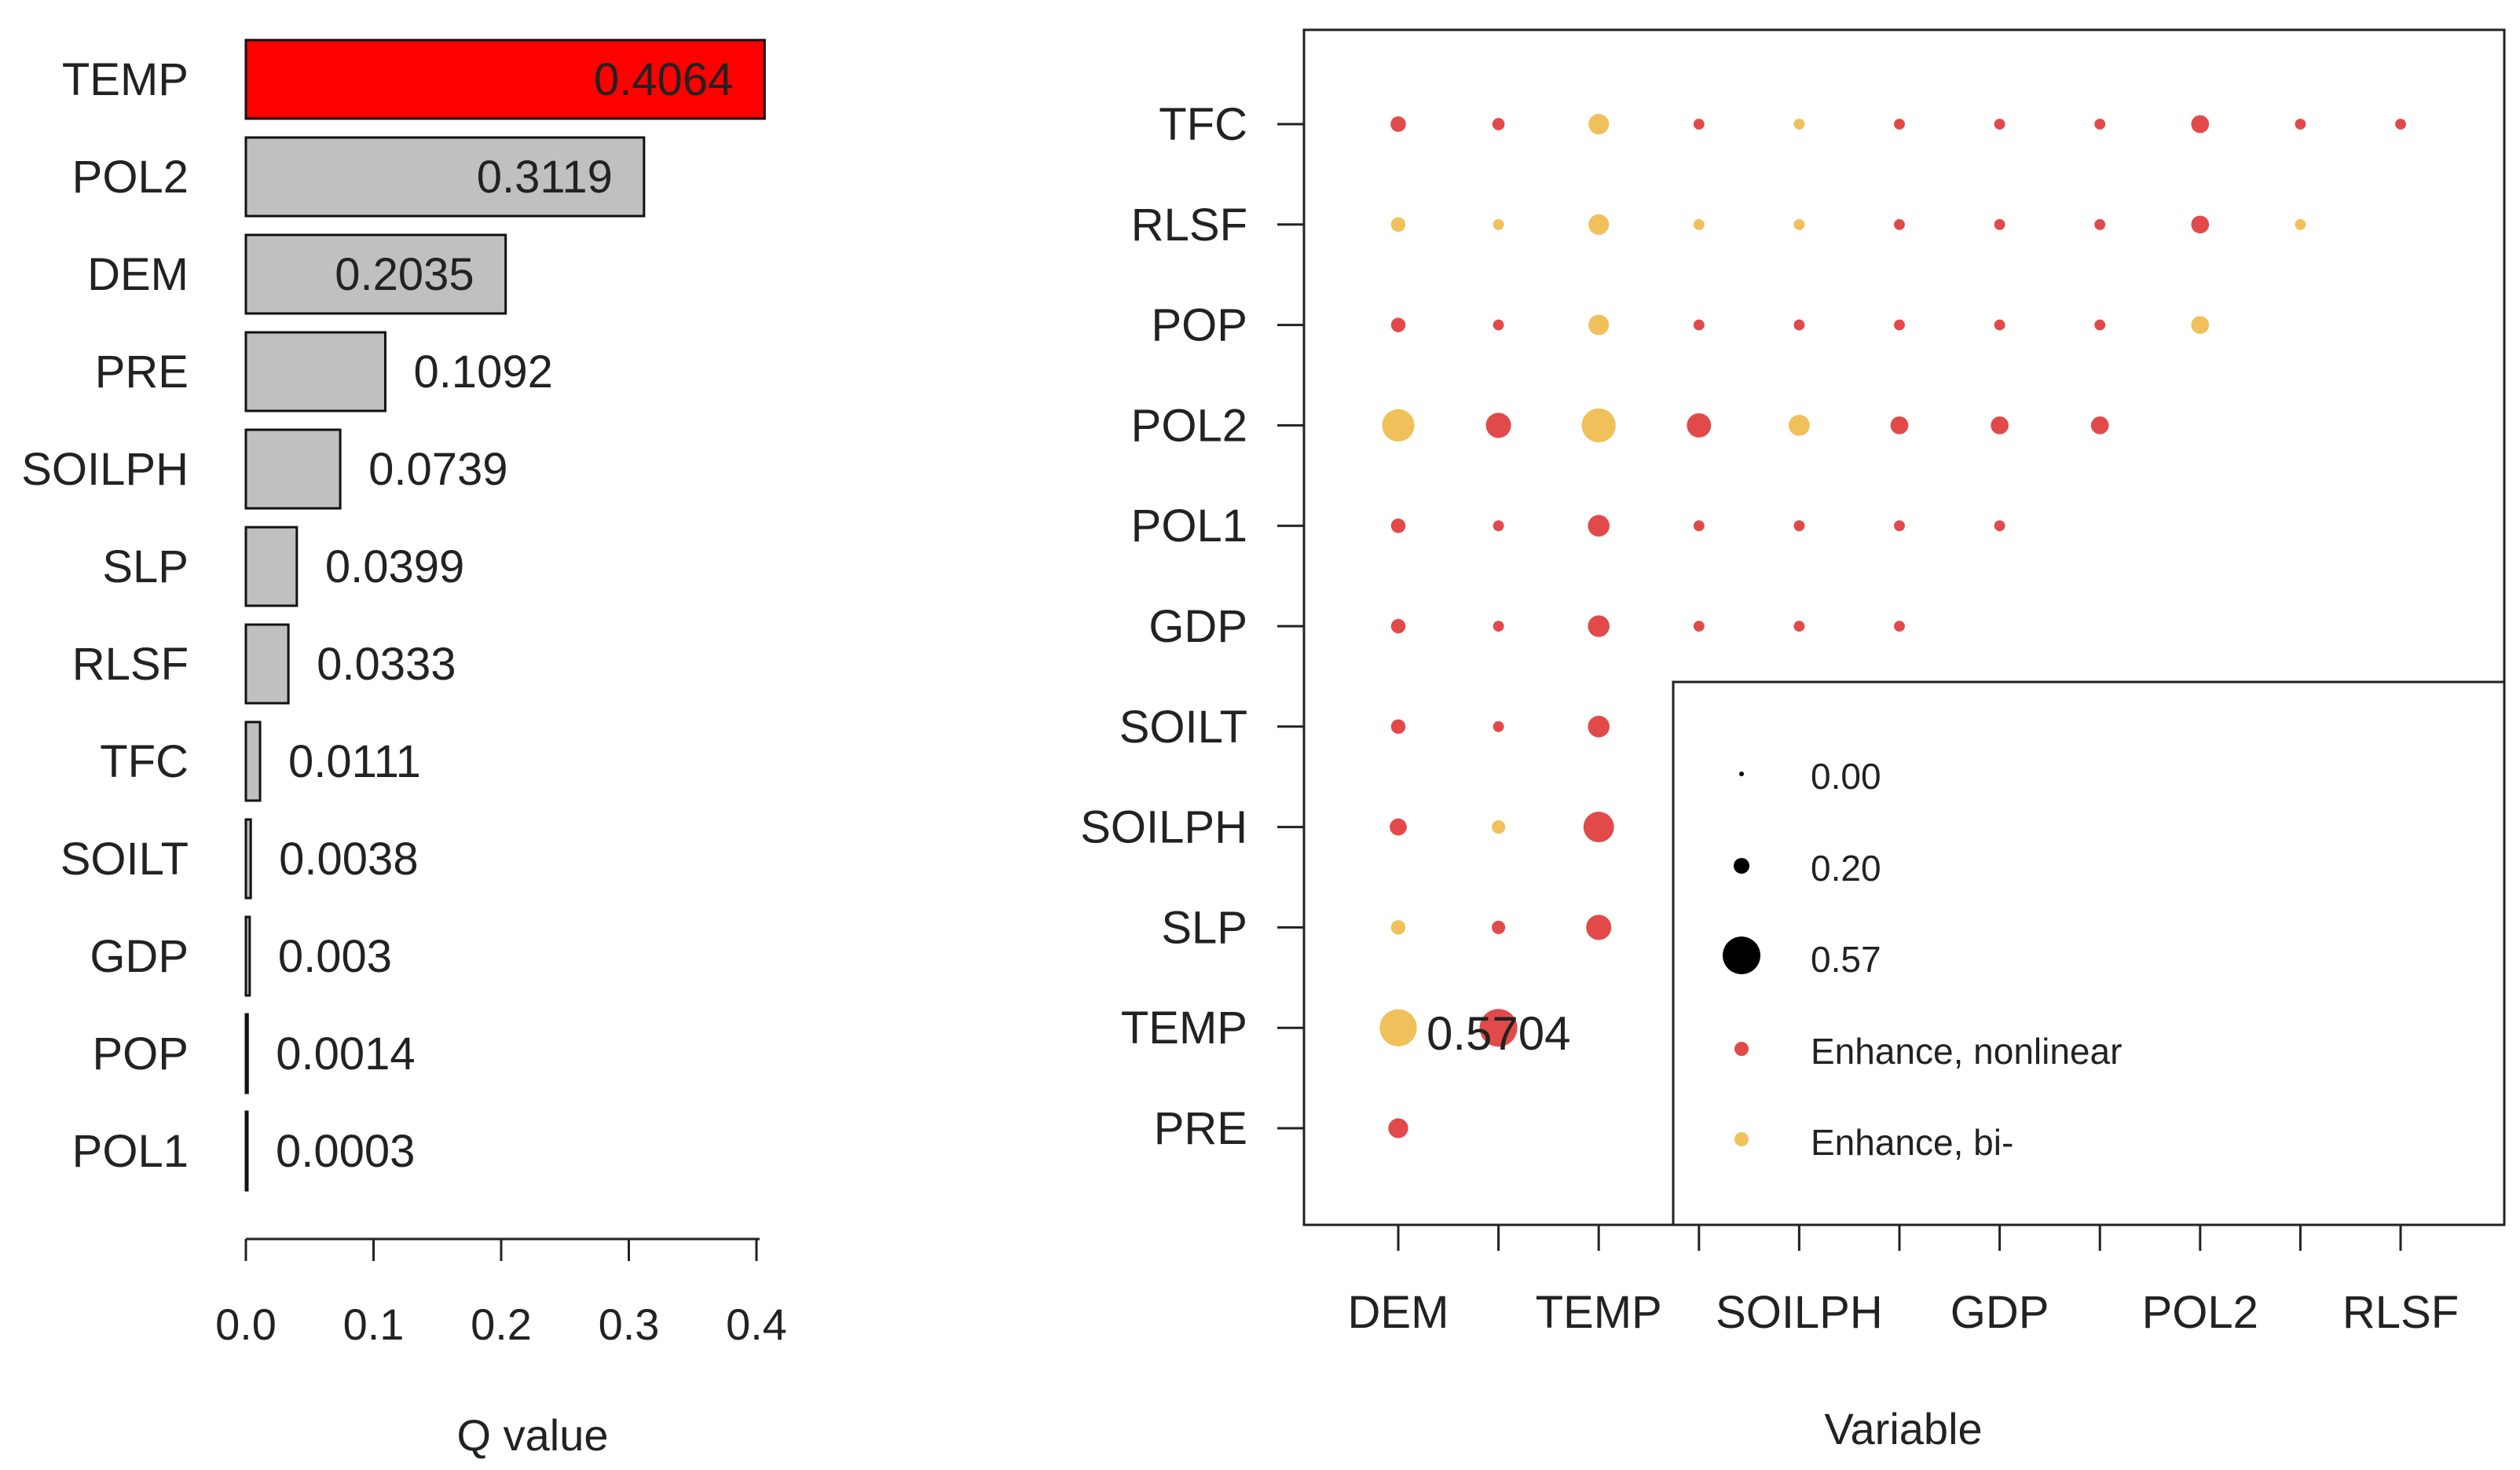 The width and height of the screenshot is (2520, 1470). I want to click on point-rlsf-gdp, so click(1999, 224).